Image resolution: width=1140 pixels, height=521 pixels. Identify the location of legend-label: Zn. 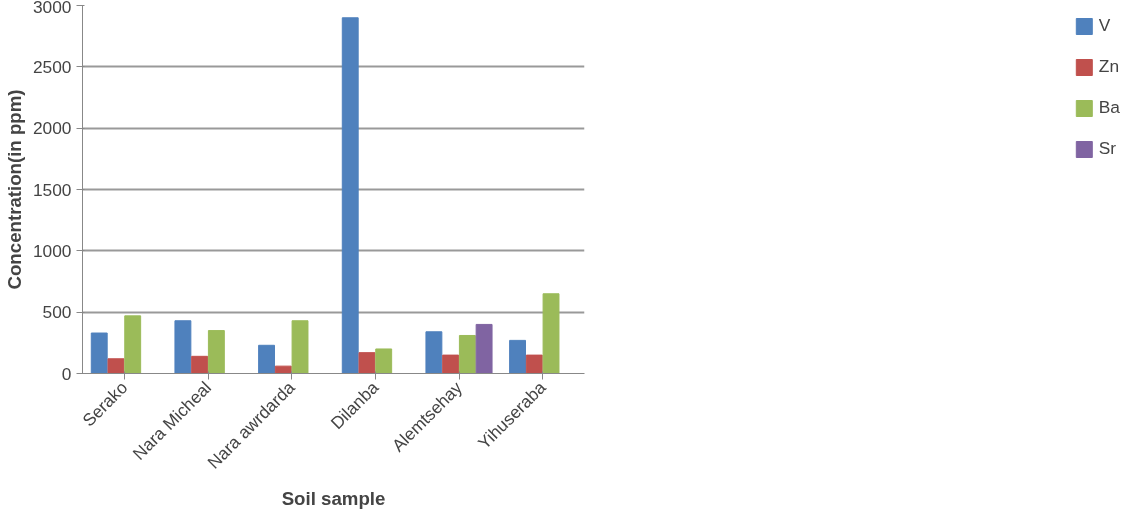
(1109, 66).